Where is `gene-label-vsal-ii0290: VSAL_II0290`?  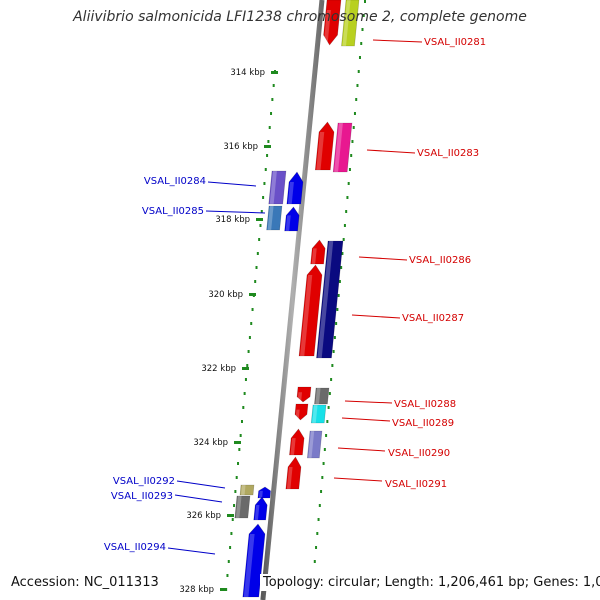 gene-label-vsal-ii0290: VSAL_II0290 is located at coordinates (419, 453).